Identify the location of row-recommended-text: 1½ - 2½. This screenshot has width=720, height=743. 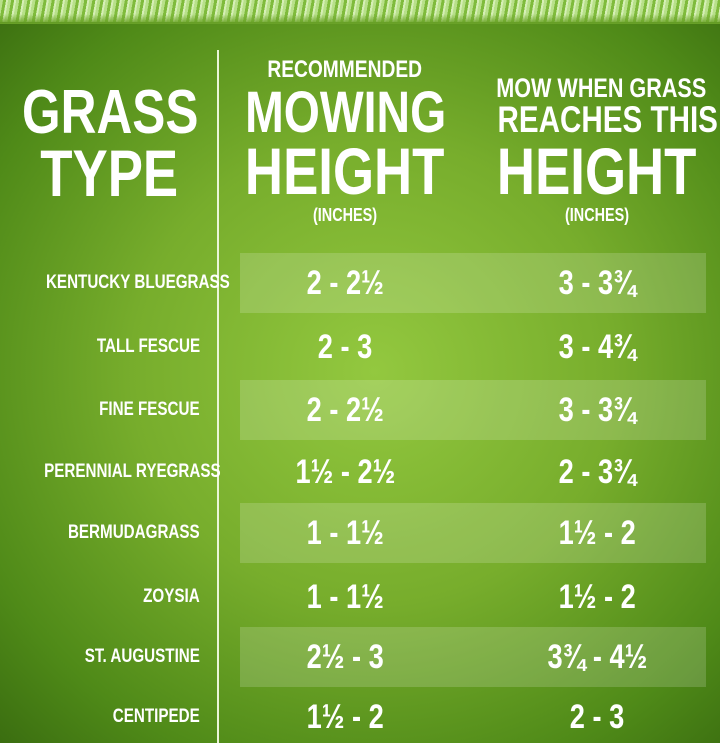
(345, 472).